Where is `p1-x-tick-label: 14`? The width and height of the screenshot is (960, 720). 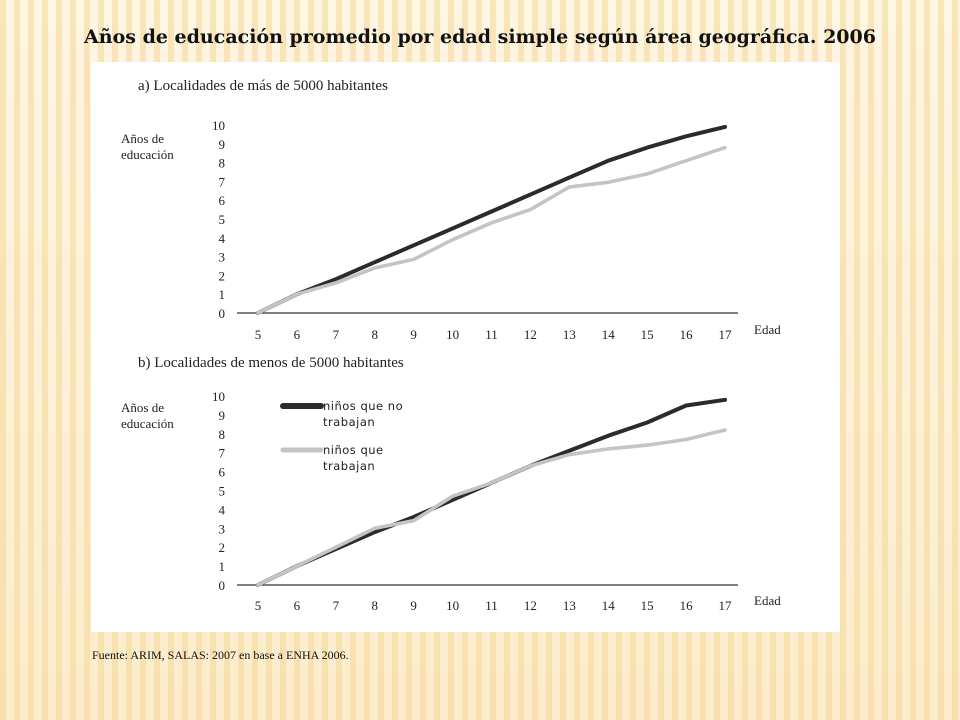
p1-x-tick-label: 14 is located at coordinates (609, 334).